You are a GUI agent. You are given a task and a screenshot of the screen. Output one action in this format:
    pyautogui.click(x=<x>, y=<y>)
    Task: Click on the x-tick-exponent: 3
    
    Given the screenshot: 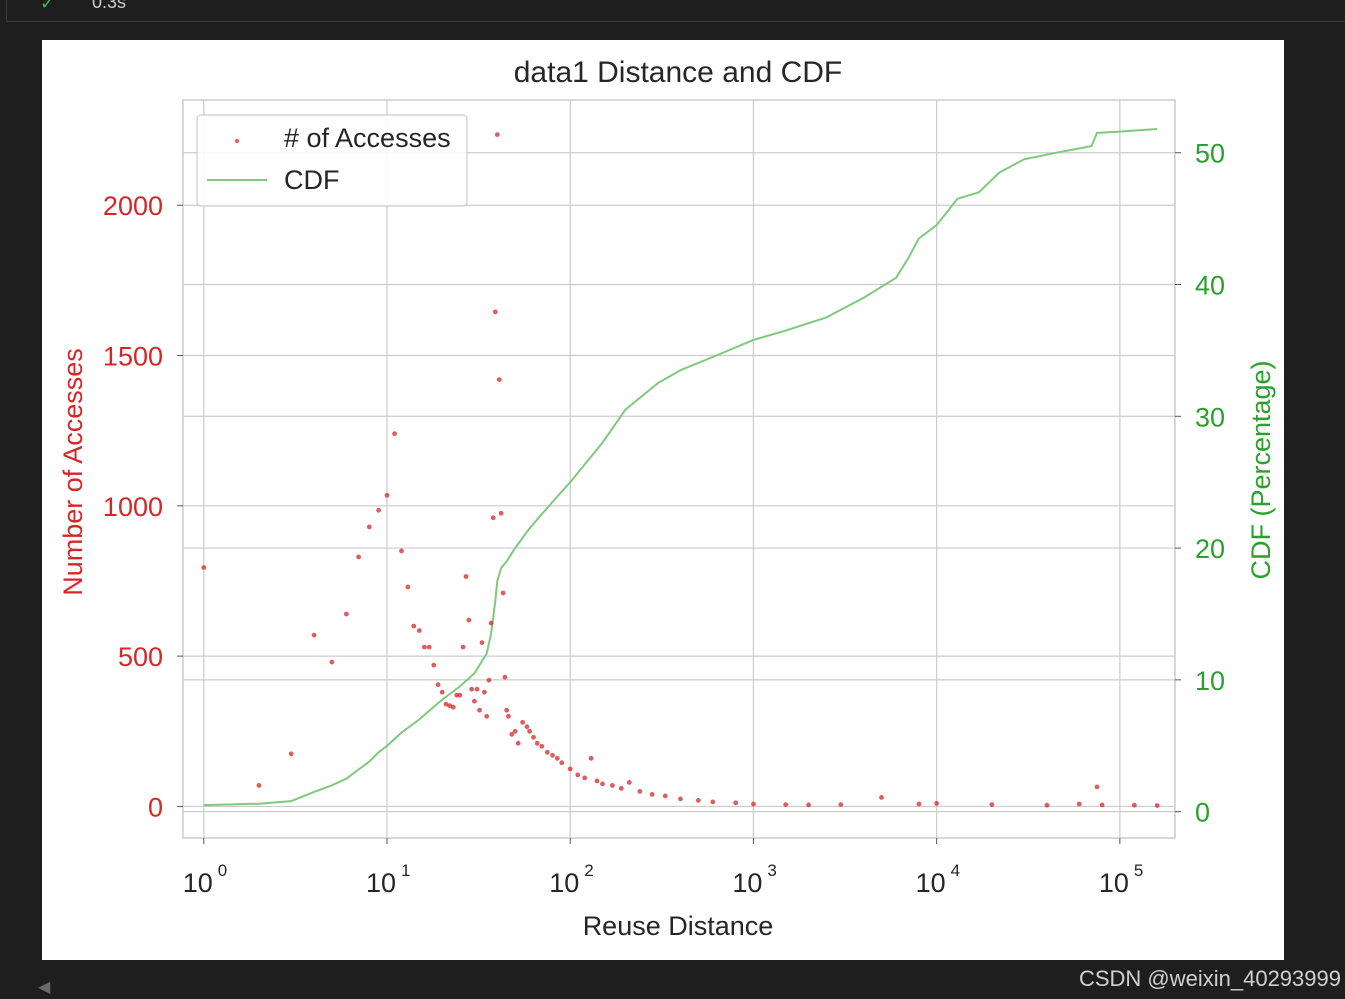 What is the action you would take?
    pyautogui.click(x=771, y=870)
    